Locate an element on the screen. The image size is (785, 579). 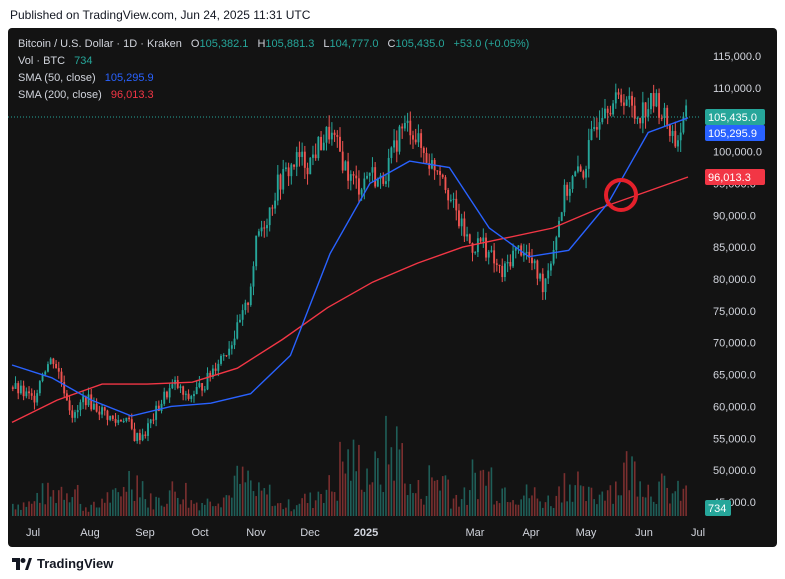
y-axis-tick-label: 115,000.0 is located at coordinates (737, 57).